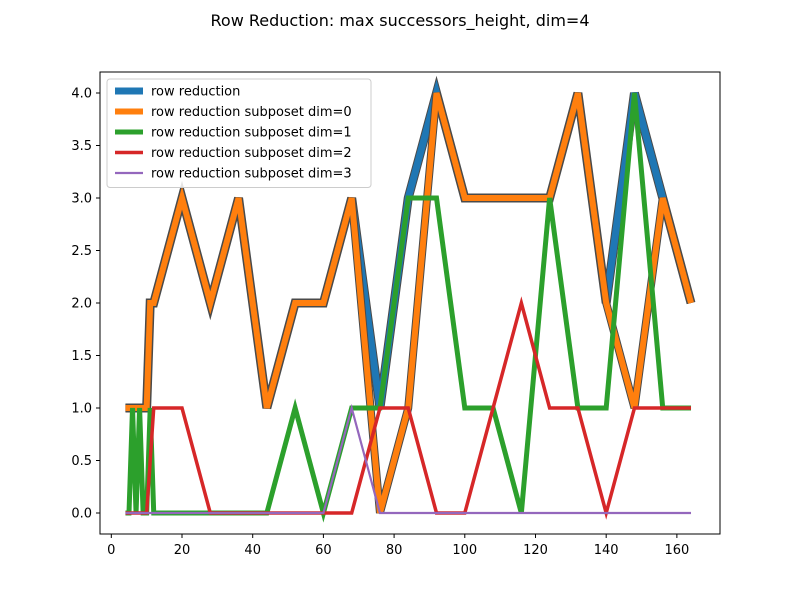 Image resolution: width=800 pixels, height=600 pixels. What do you see at coordinates (251, 133) in the screenshot?
I see `legend-label-2: row reduction subposet dim=1` at bounding box center [251, 133].